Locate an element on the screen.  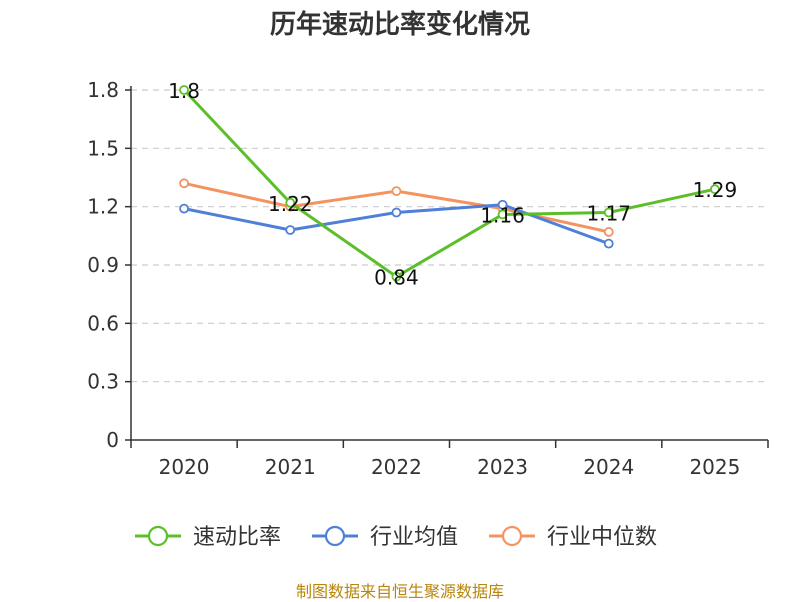
legend-label: 行业中位数 is located at coordinates (602, 537).